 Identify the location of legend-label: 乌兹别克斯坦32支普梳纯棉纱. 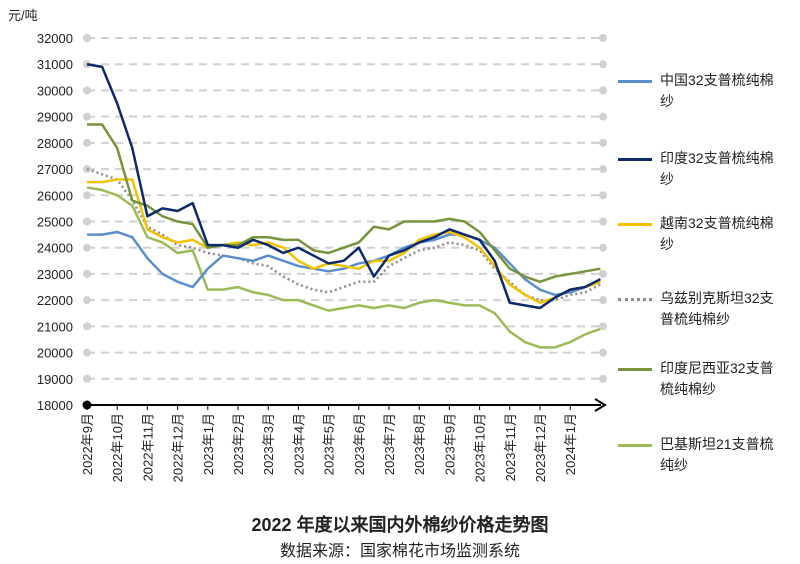
(717, 308).